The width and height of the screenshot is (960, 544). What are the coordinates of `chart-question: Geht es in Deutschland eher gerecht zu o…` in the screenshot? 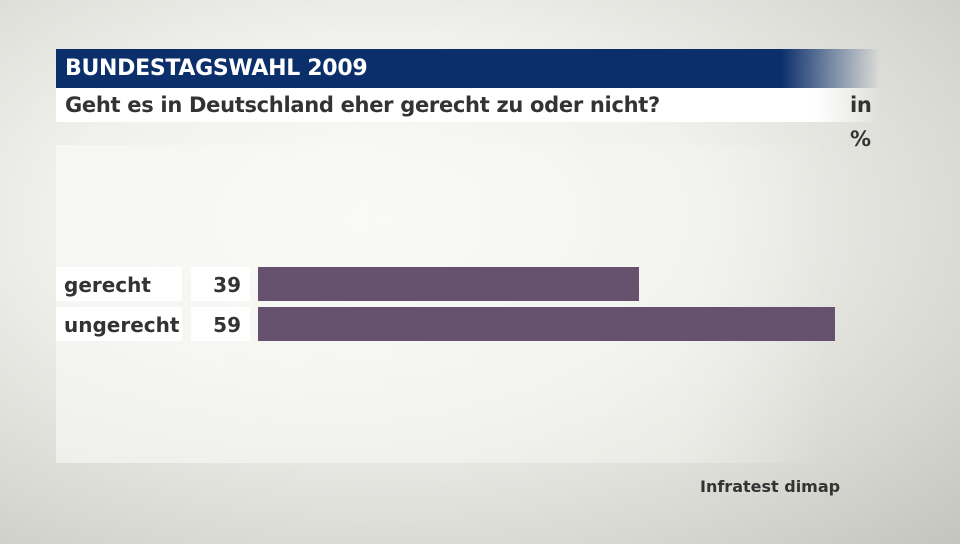 It's located at (362, 105).